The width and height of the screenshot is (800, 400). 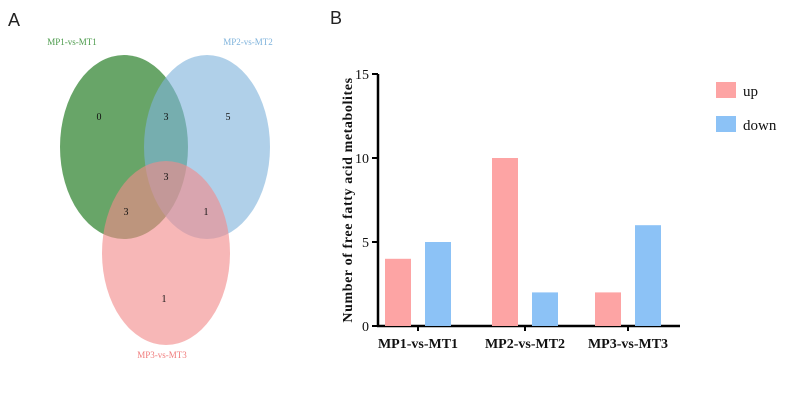 I want to click on venn-count-1-2: 3, so click(x=166, y=117).